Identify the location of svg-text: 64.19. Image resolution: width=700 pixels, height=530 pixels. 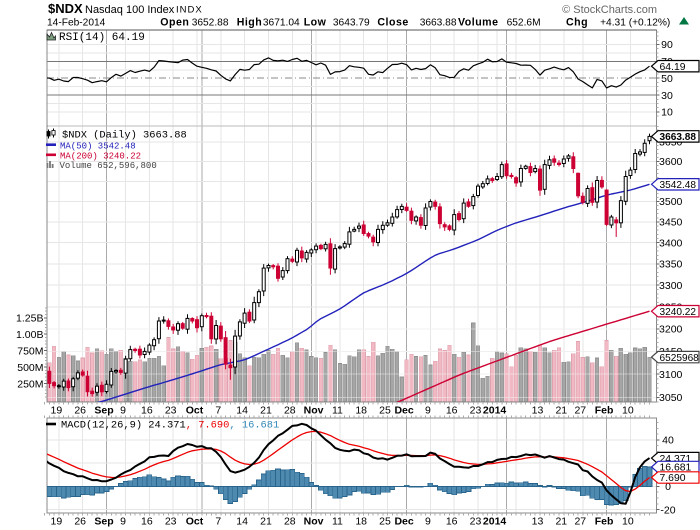
(673, 67).